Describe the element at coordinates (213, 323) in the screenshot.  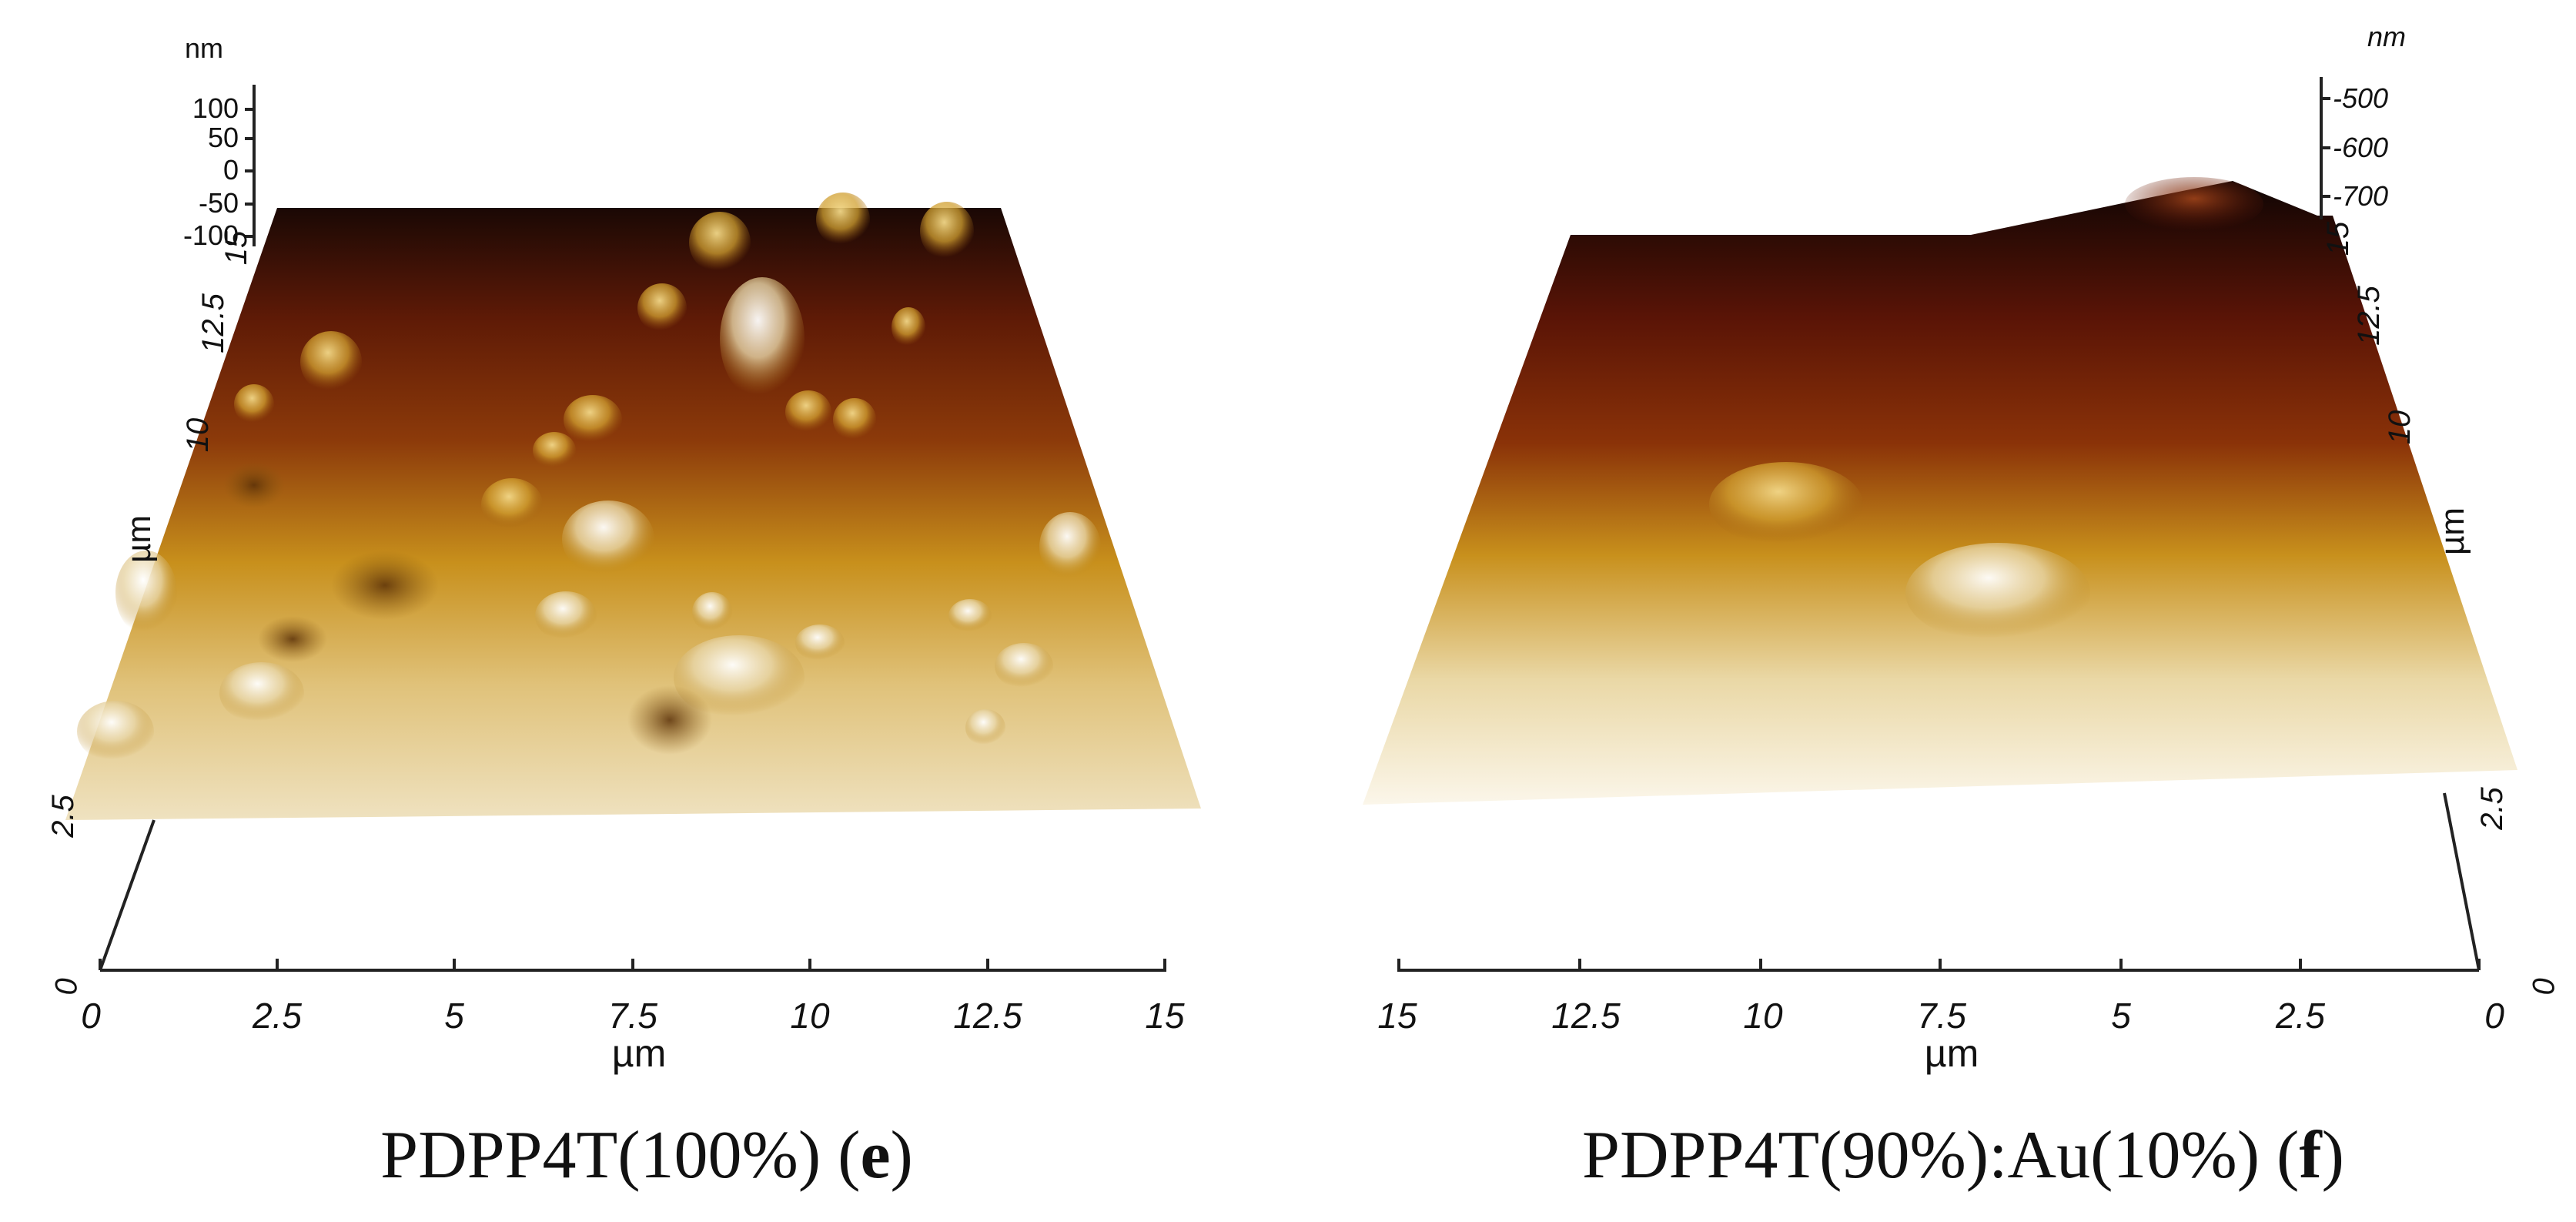
I see `y-tick-label-e-3: 12.5` at that location.